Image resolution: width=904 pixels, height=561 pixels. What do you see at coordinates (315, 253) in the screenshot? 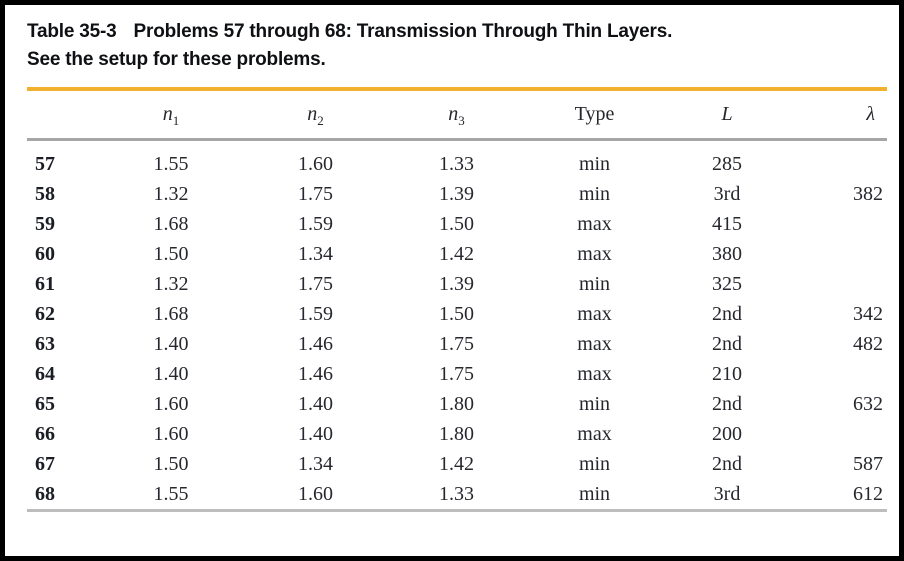
I see `cell-n2: 1.34` at bounding box center [315, 253].